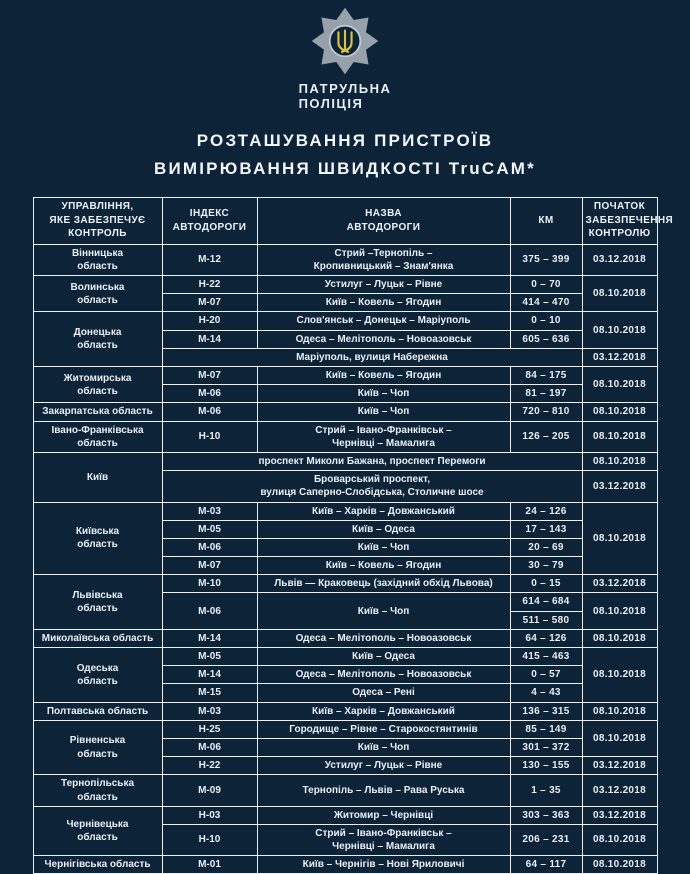 Image resolution: width=690 pixels, height=874 pixels. What do you see at coordinates (97, 220) in the screenshot?
I see `col-header-department: УПРАВЛІННЯ, ЯКЕ ЗАБЕЗПЕЧУЄ КОНТРОЛЬ` at bounding box center [97, 220].